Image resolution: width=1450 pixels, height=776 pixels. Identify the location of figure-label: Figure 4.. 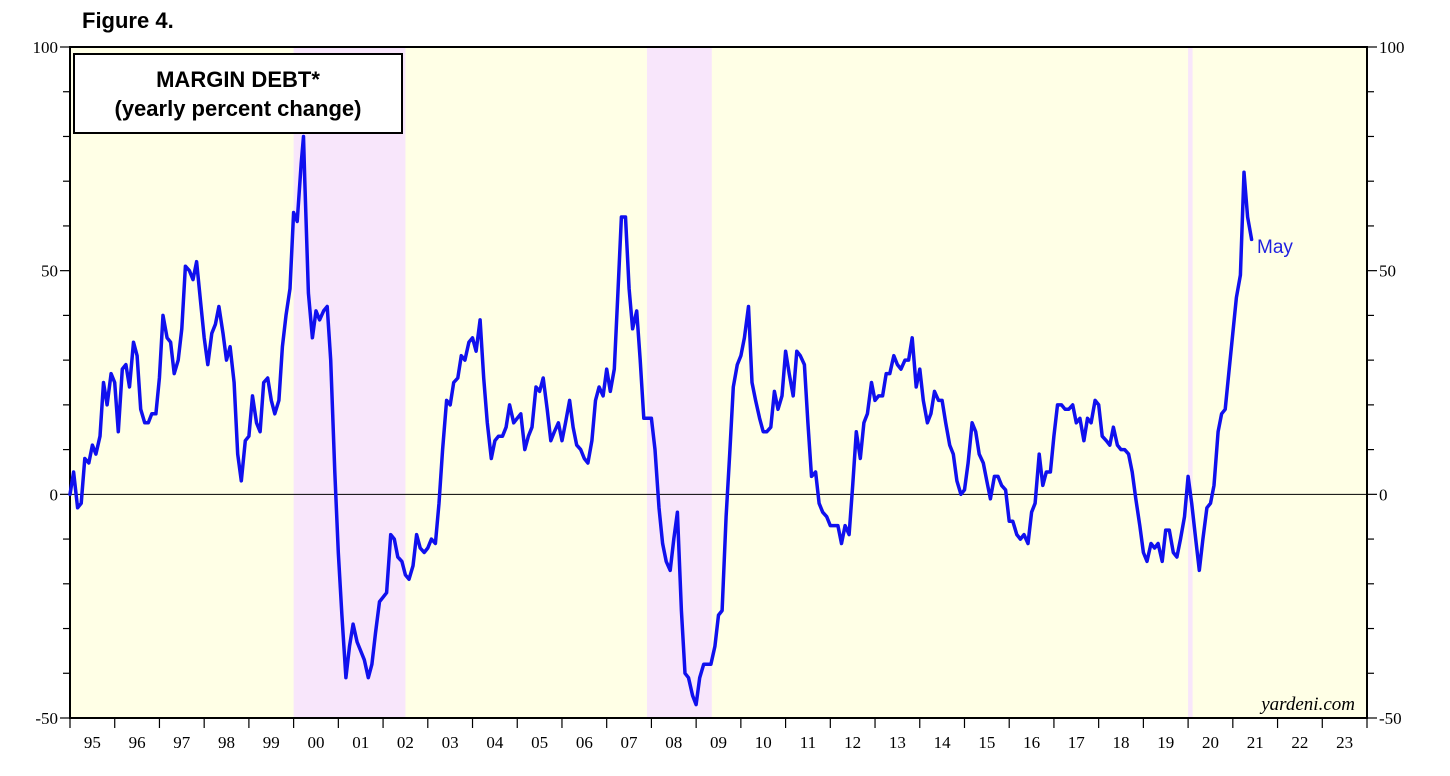
(128, 20).